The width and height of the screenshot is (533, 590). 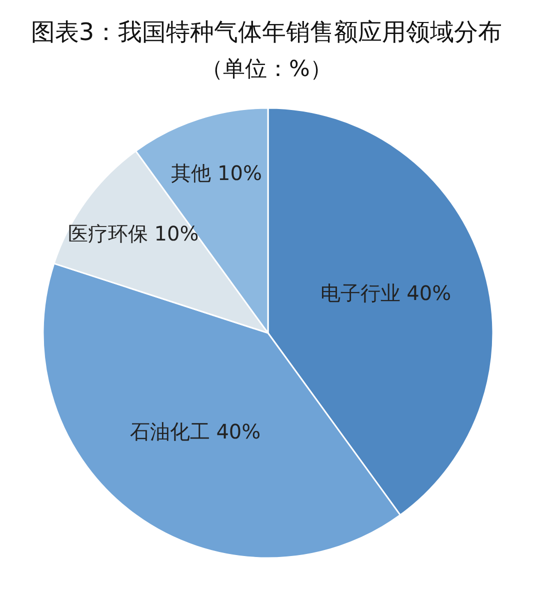 I want to click on slice-label: 医疗环保 10%, so click(x=133, y=234).